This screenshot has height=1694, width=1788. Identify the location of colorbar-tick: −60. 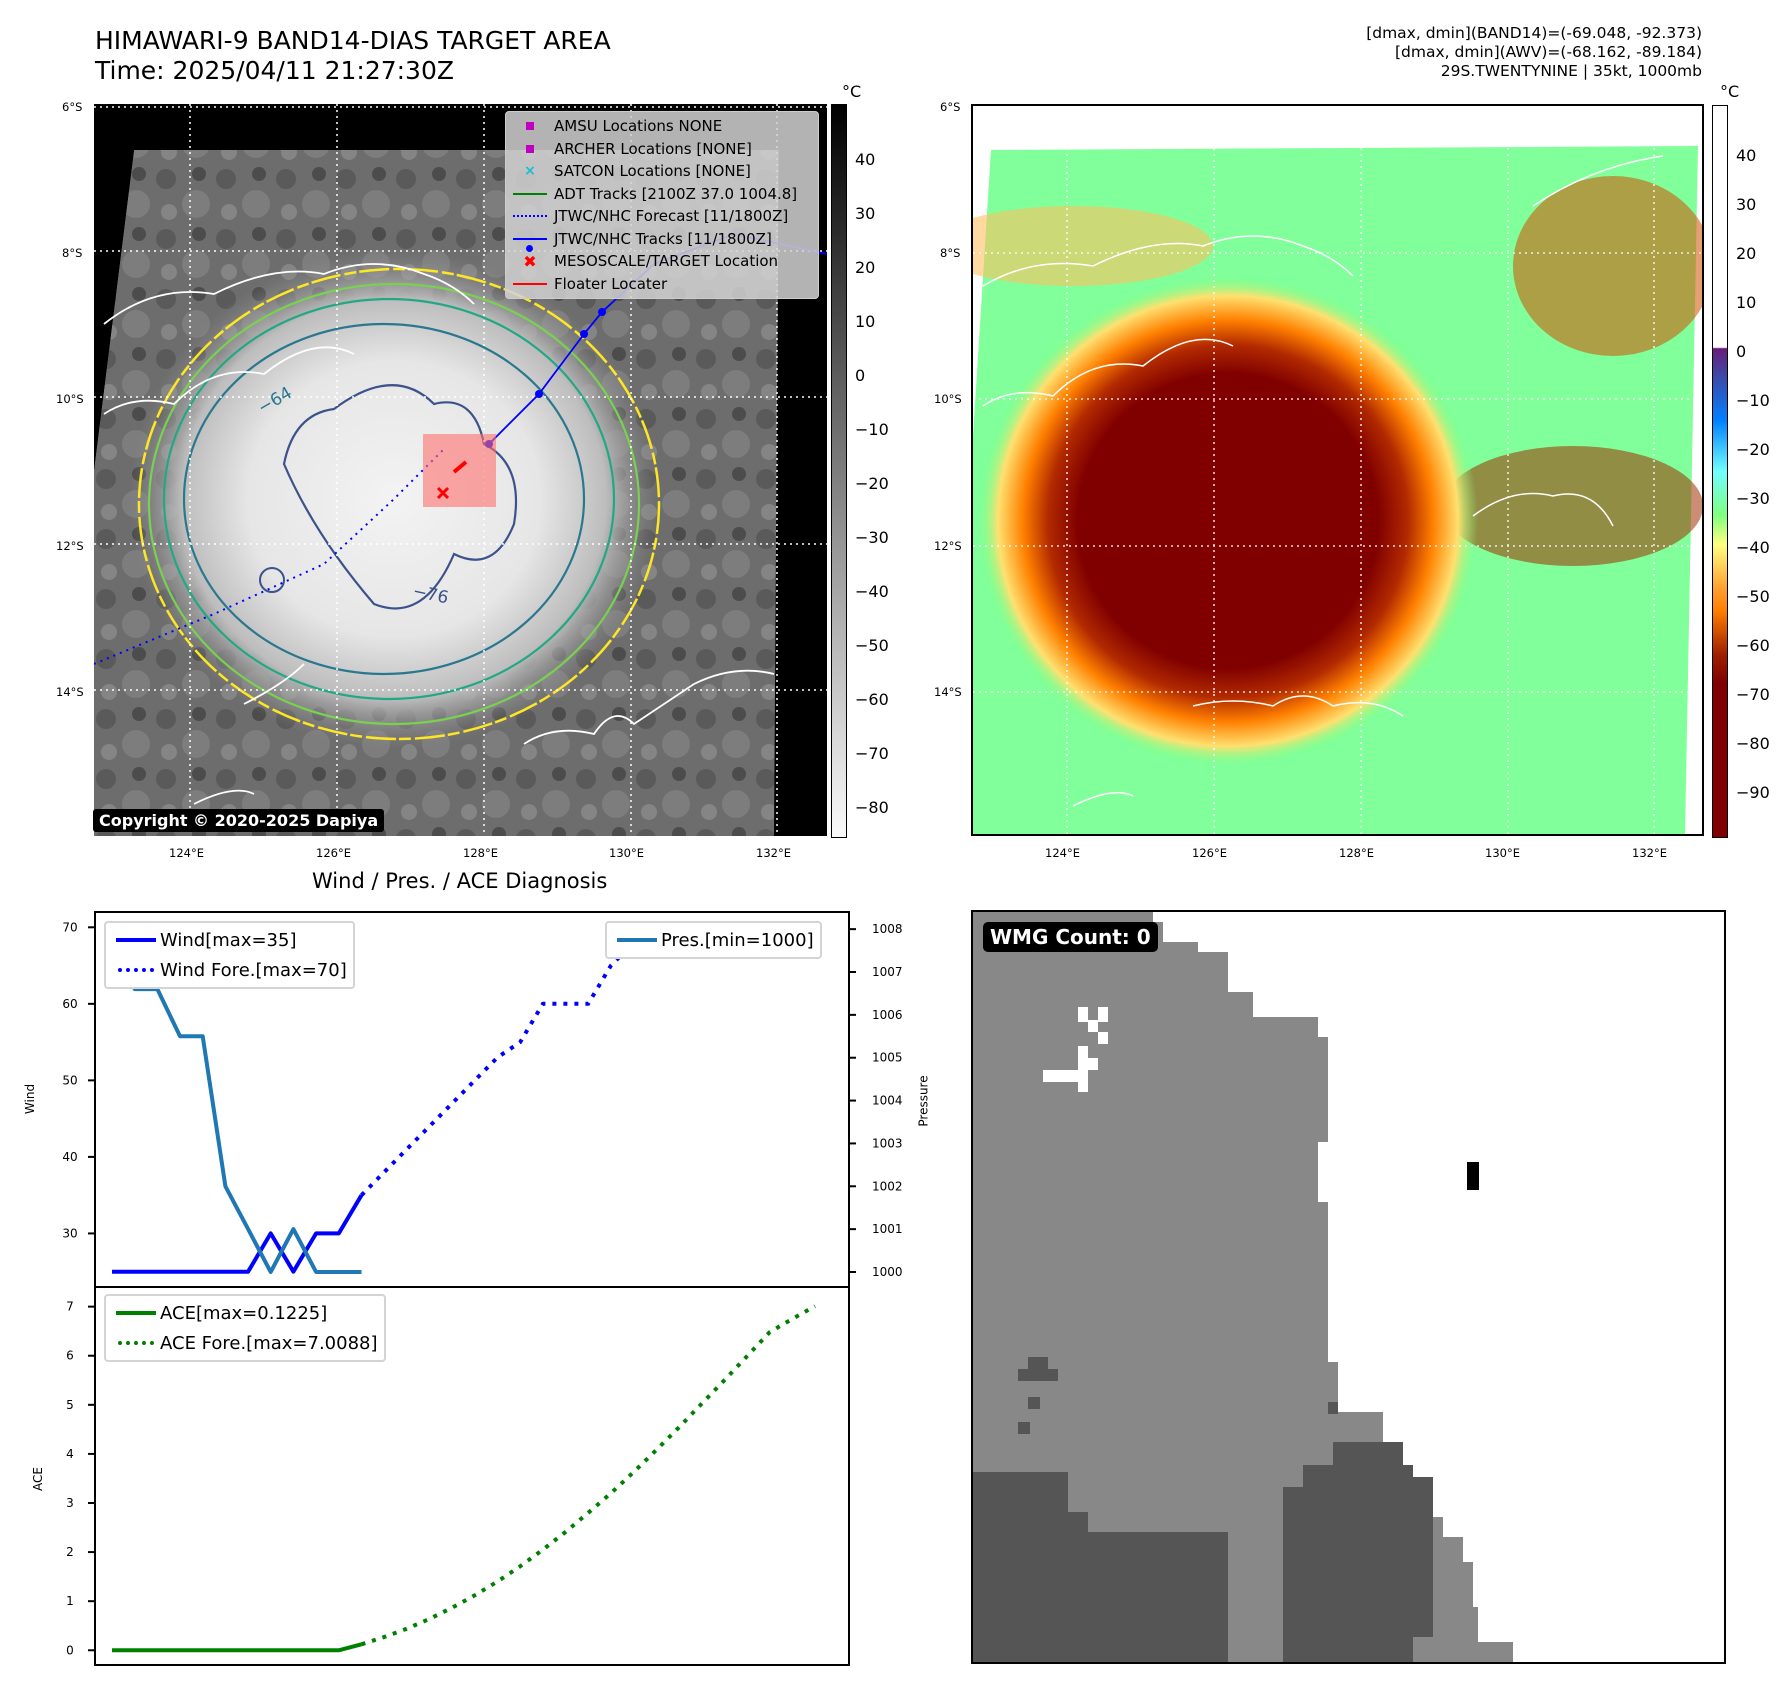
(872, 699).